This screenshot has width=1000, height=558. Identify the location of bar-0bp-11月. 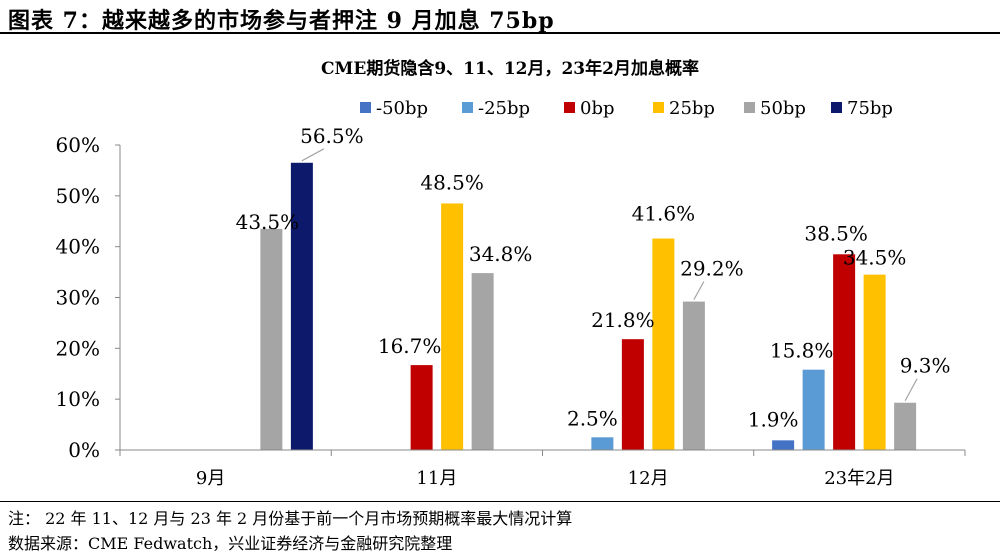
(421, 407).